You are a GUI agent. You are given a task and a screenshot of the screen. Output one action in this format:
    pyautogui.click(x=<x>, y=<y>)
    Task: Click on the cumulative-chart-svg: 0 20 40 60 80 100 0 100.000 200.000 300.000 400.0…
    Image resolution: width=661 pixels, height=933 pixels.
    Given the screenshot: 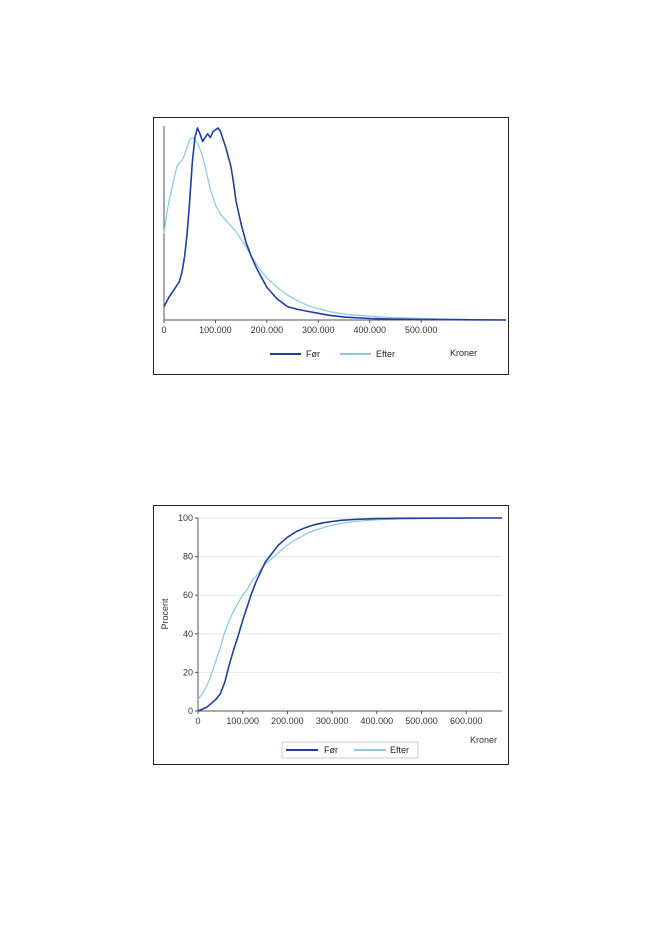 What is the action you would take?
    pyautogui.click(x=331, y=636)
    